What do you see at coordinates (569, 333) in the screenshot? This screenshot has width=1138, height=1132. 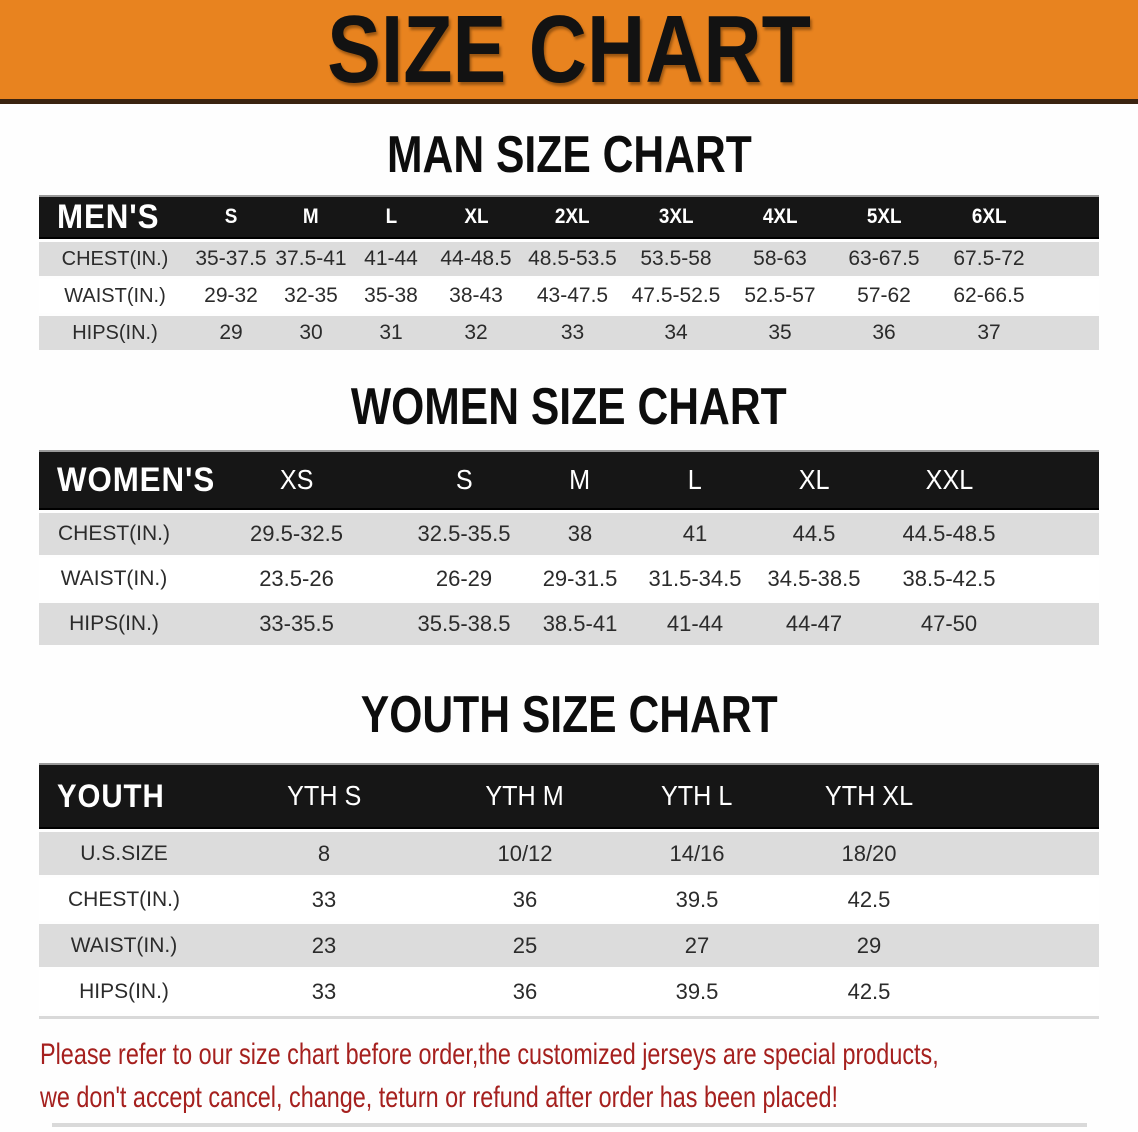 I see `table-row: HIPS(IN.) 29 30 31 32 33 34 35 36 37` at bounding box center [569, 333].